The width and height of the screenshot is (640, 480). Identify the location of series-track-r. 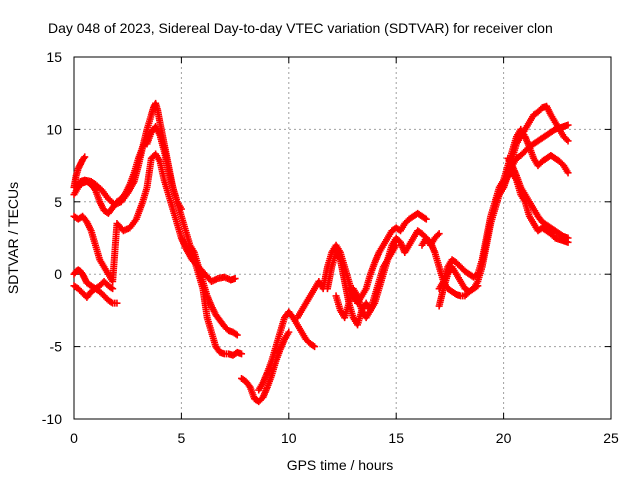
(538, 198).